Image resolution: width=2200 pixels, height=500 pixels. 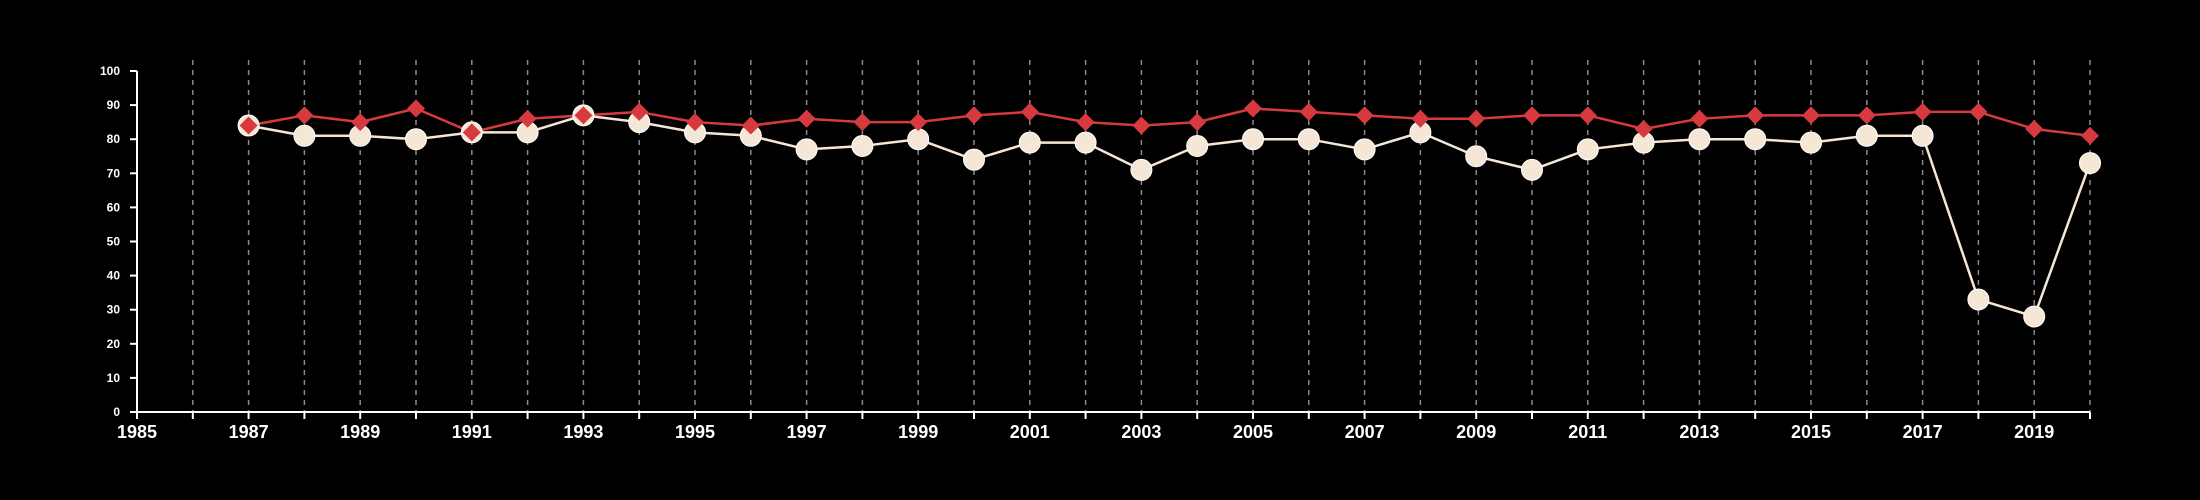 I want to click on x-tick-label: 2003, so click(x=1141, y=432).